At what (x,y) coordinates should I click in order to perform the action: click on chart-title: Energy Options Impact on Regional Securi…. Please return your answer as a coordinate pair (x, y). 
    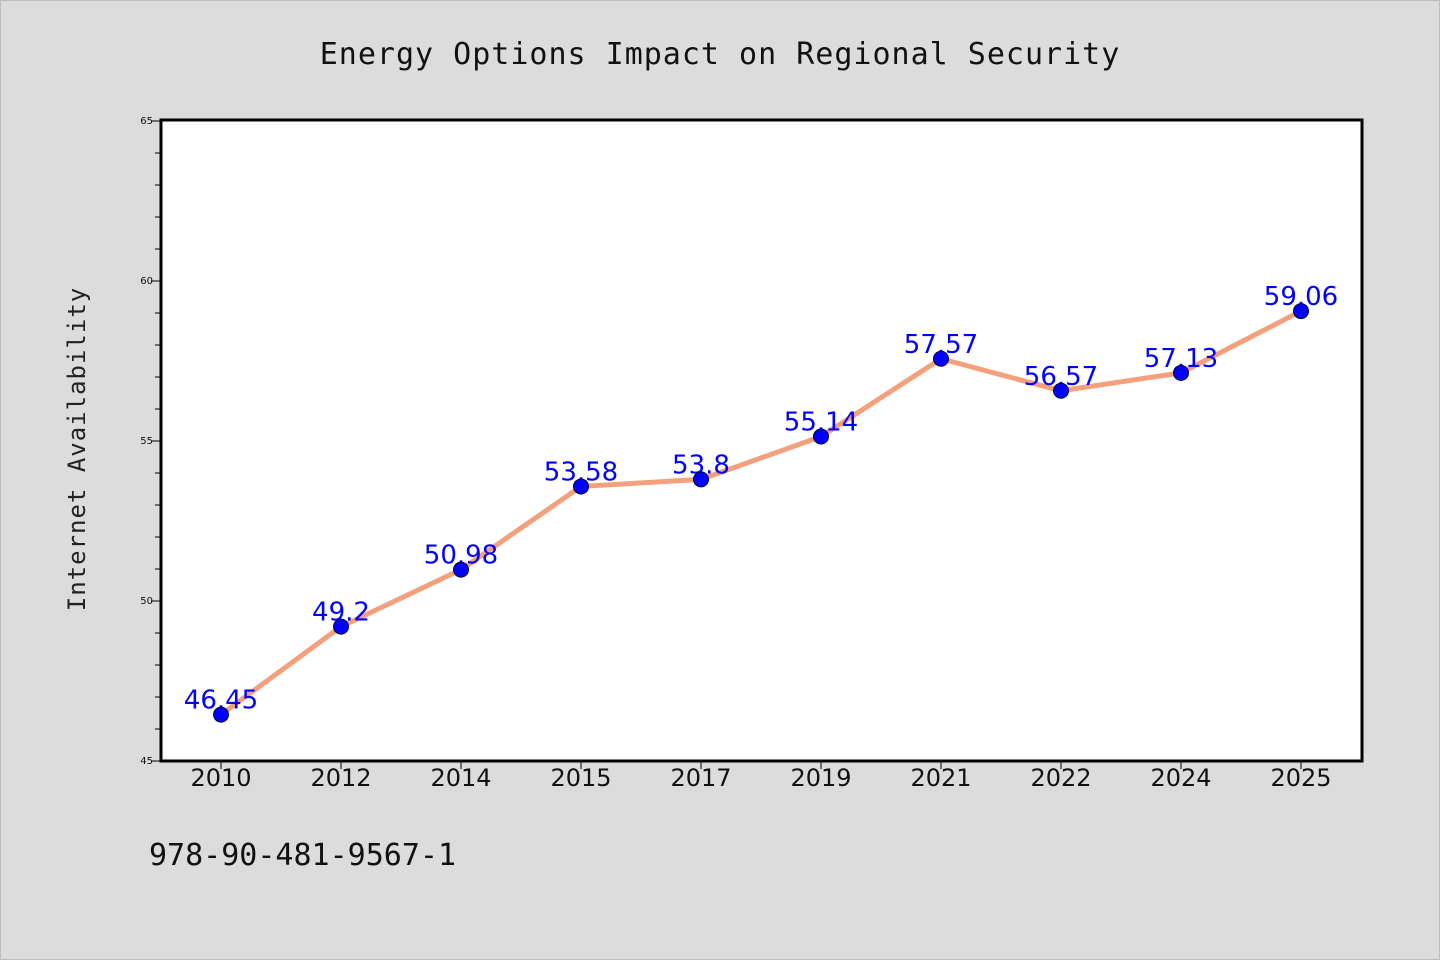
    Looking at the image, I should click on (720, 54).